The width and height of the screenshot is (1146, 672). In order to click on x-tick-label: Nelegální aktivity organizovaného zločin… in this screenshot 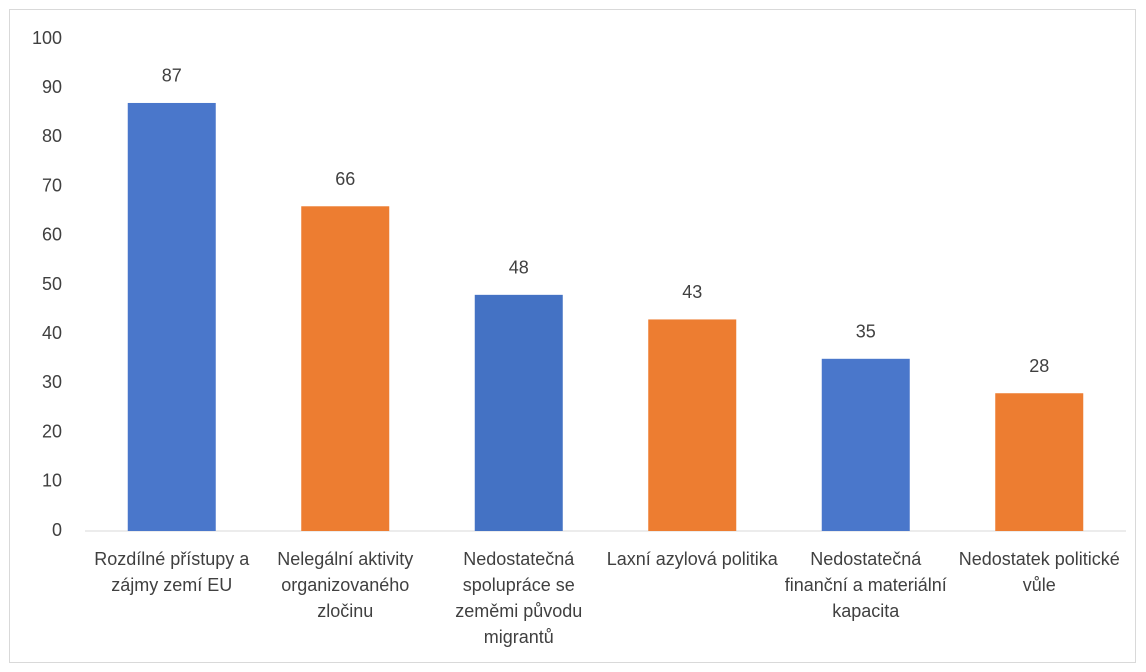, I will do `click(345, 585)`.